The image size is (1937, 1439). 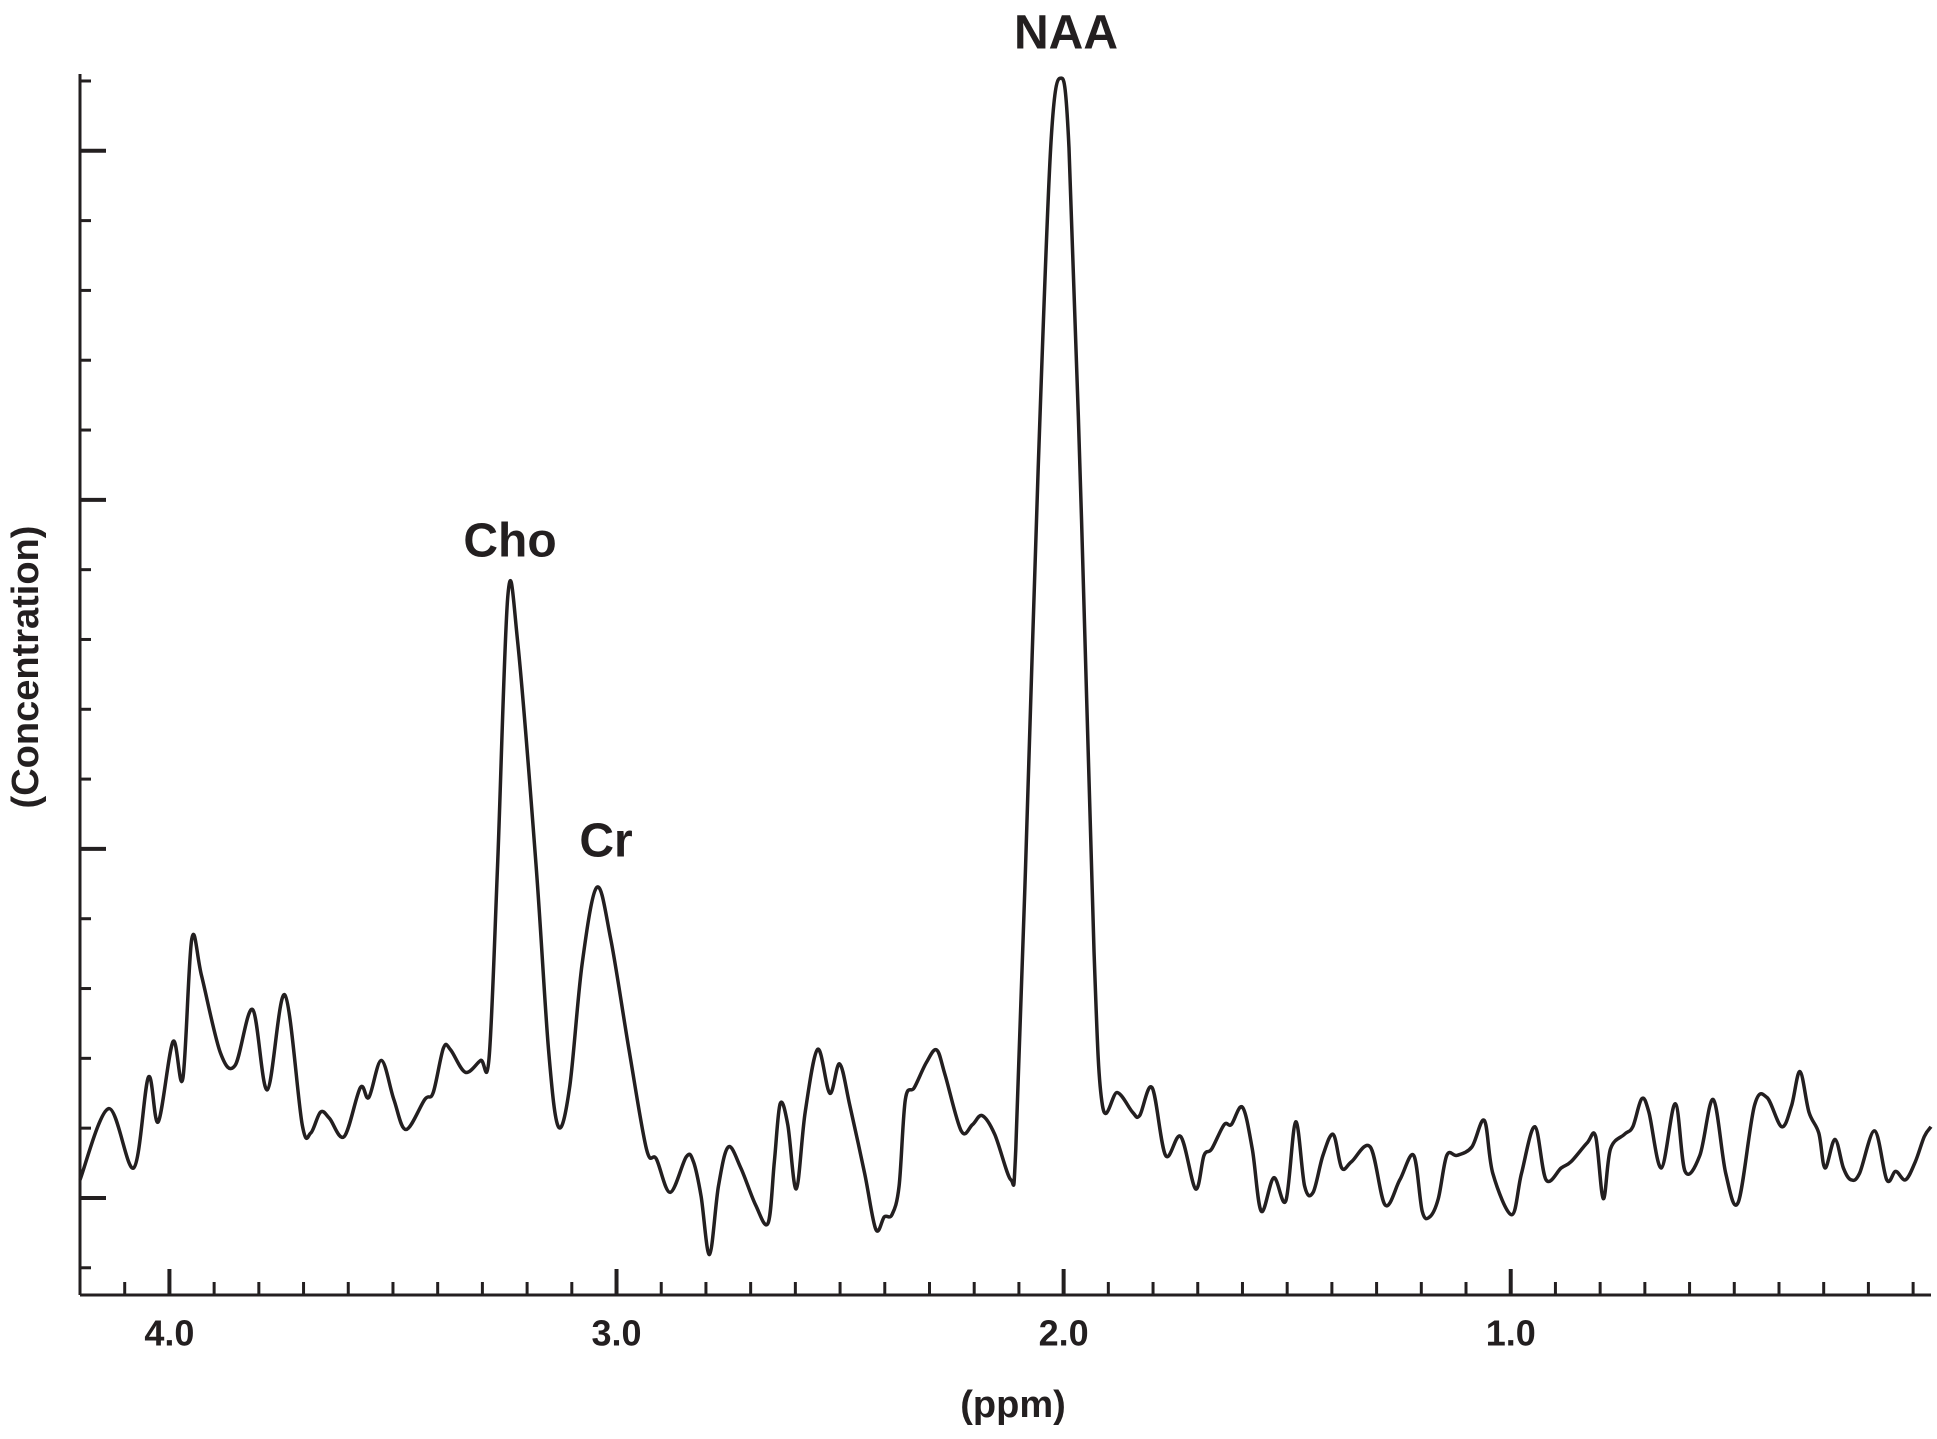 I want to click on x-tick-label: 3.0, so click(x=616, y=1333).